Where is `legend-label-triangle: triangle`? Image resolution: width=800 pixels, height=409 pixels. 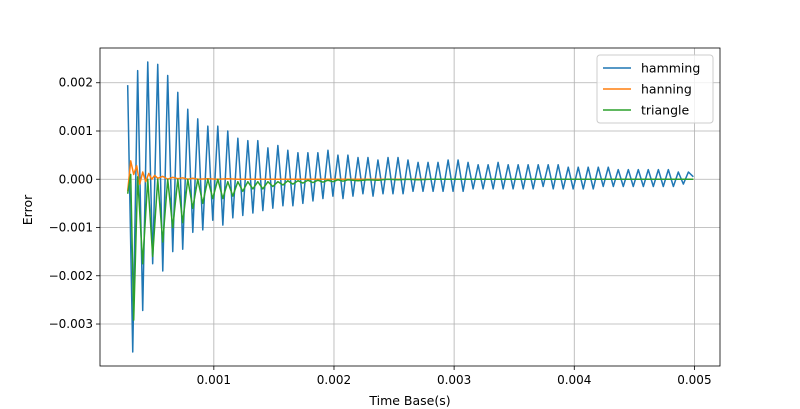
legend-label-triangle: triangle is located at coordinates (665, 110).